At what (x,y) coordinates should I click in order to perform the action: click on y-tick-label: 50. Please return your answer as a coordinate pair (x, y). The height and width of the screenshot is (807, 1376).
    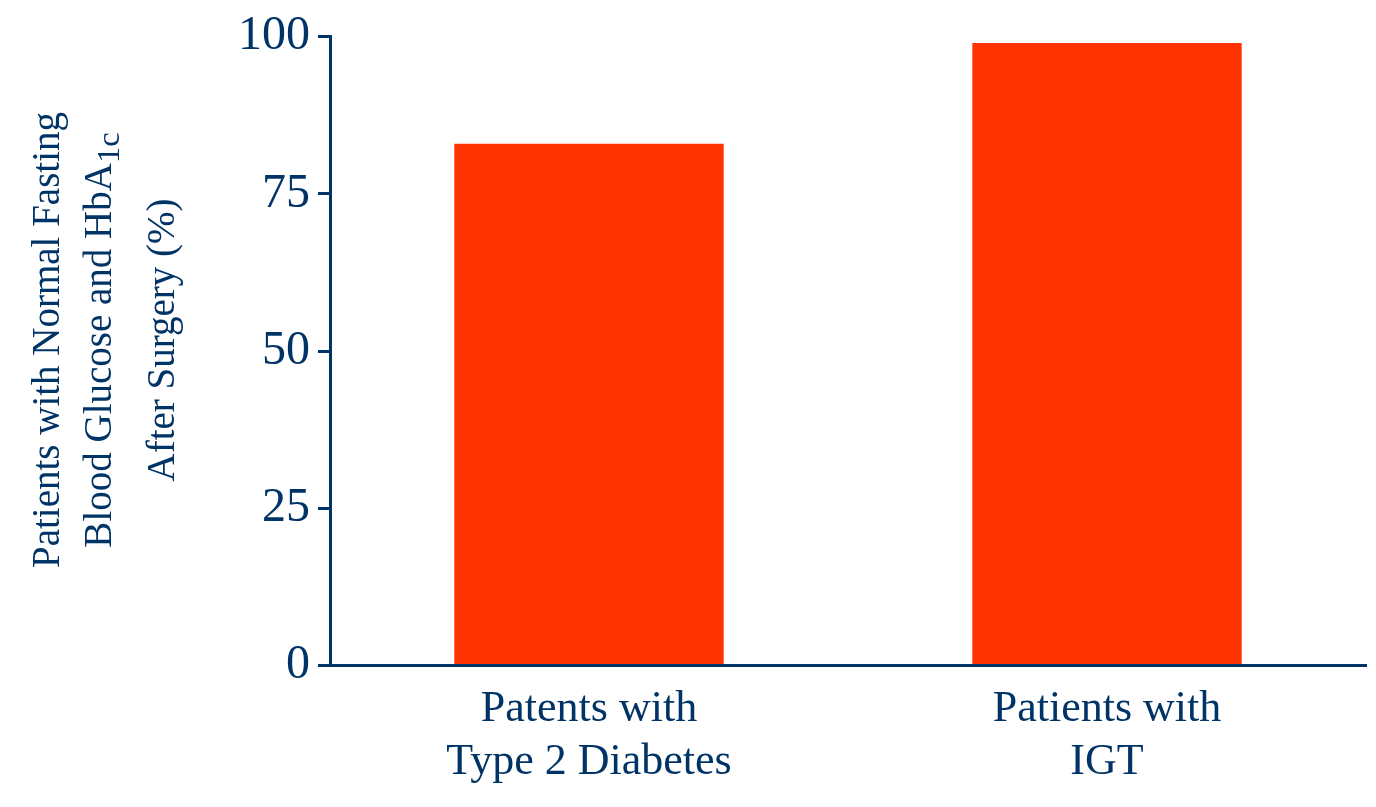
    Looking at the image, I should click on (286, 347).